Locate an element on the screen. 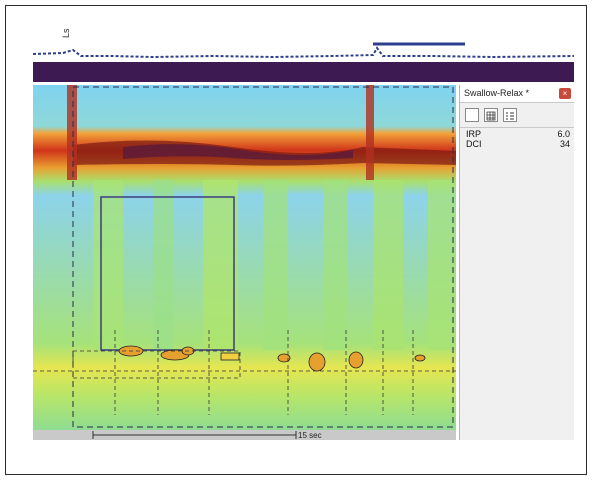  pressure-trace-strip is located at coordinates (303, 50).